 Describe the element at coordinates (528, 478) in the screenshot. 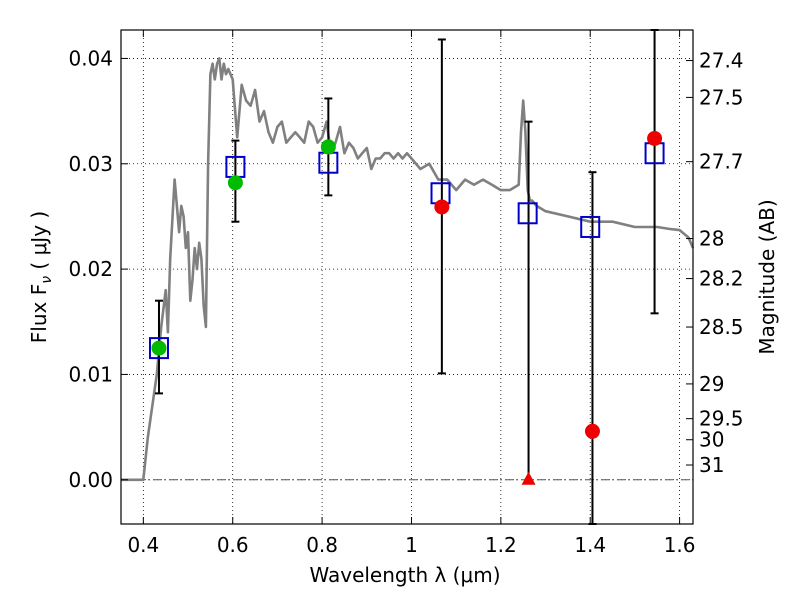

I see `upper-limit-triangle` at that location.